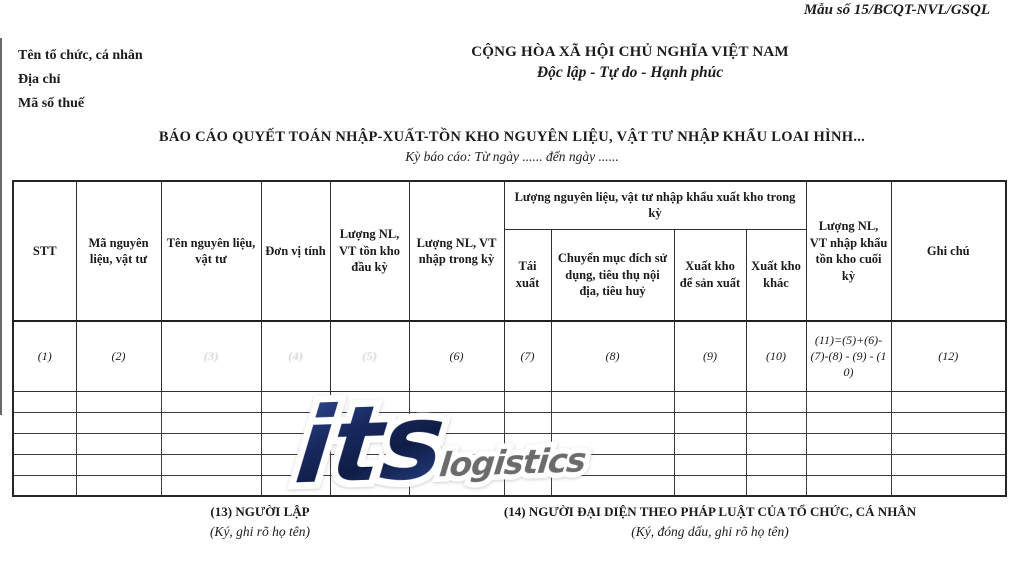 This screenshot has height=576, width=1024. Describe the element at coordinates (118, 251) in the screenshot. I see `col-header-material-code: Mã nguyên liệu, vật tư` at that location.